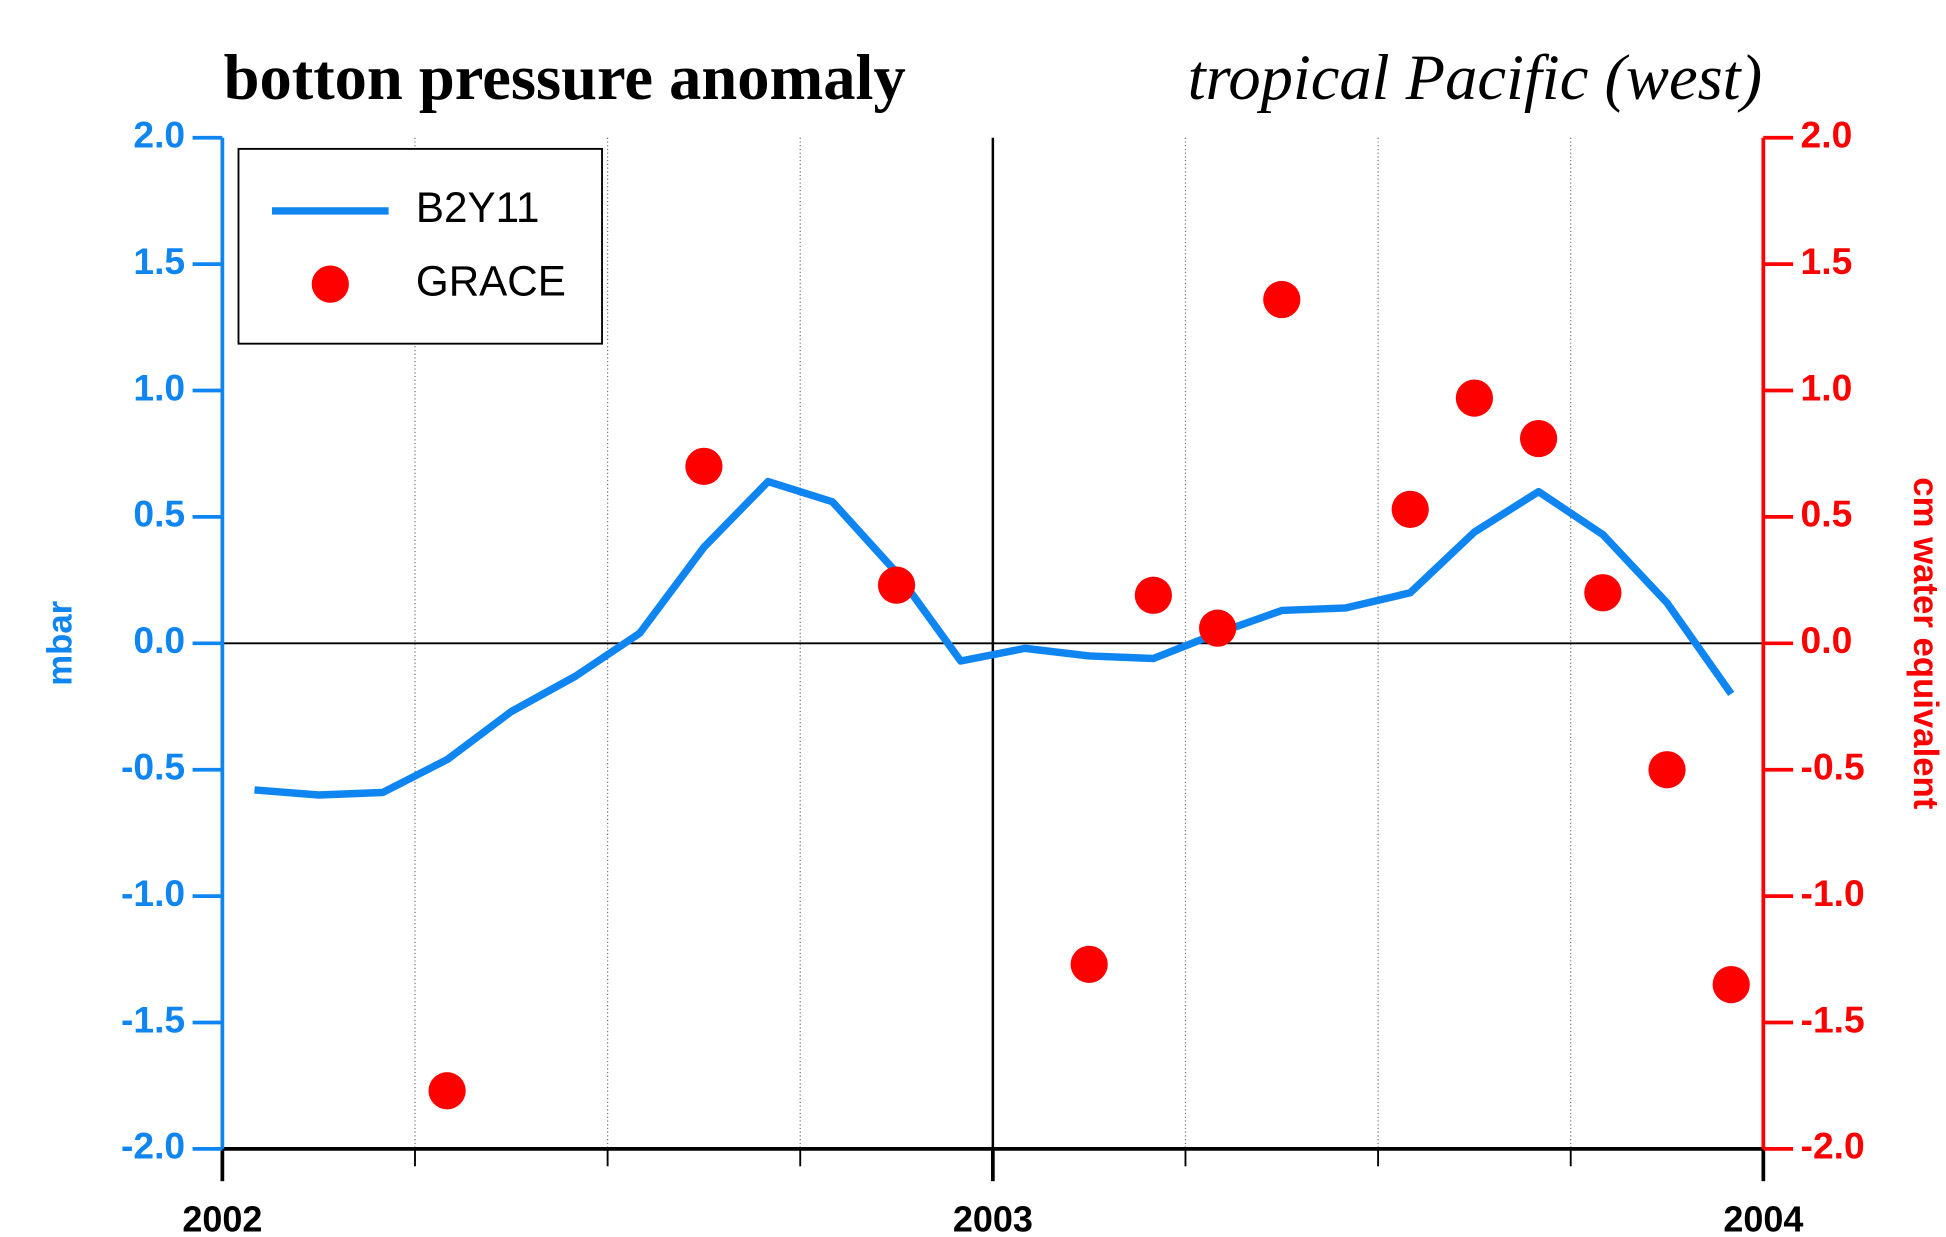 This screenshot has height=1237, width=1946. What do you see at coordinates (1475, 77) in the screenshot?
I see `chart-subtitle: tropical Pacific (west)` at bounding box center [1475, 77].